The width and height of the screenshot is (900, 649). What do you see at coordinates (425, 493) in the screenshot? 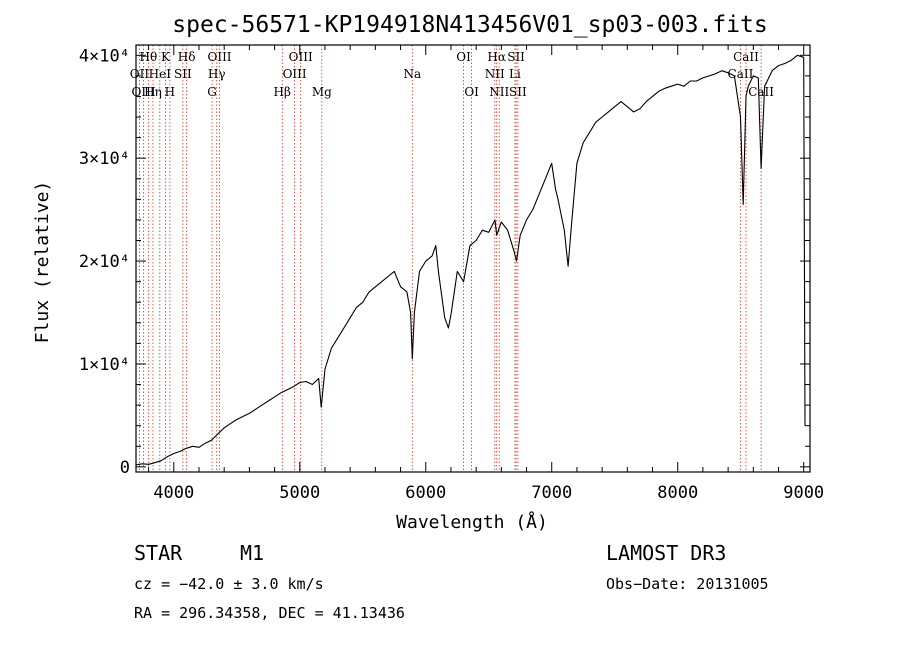
I see `x-tick-label: 6000` at bounding box center [425, 493].